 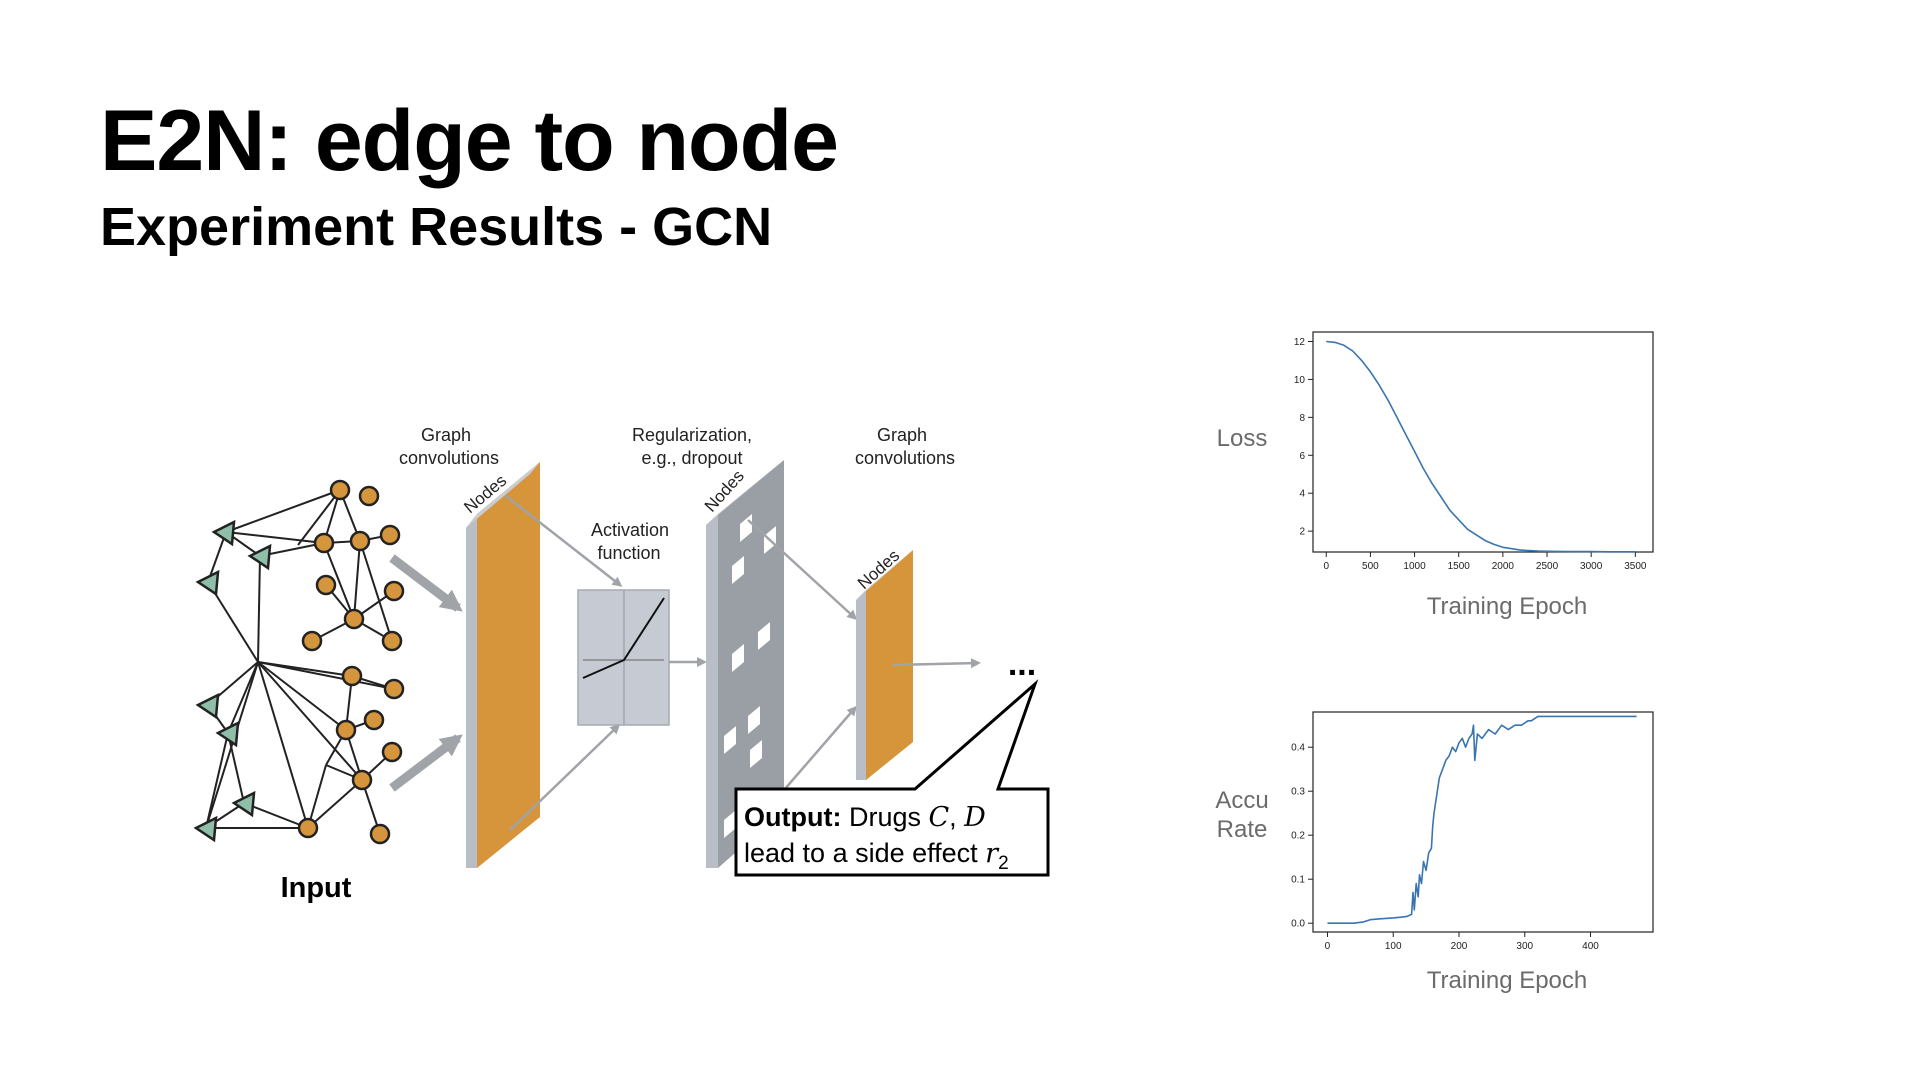 What do you see at coordinates (316, 888) in the screenshot?
I see `input-label: Input` at bounding box center [316, 888].